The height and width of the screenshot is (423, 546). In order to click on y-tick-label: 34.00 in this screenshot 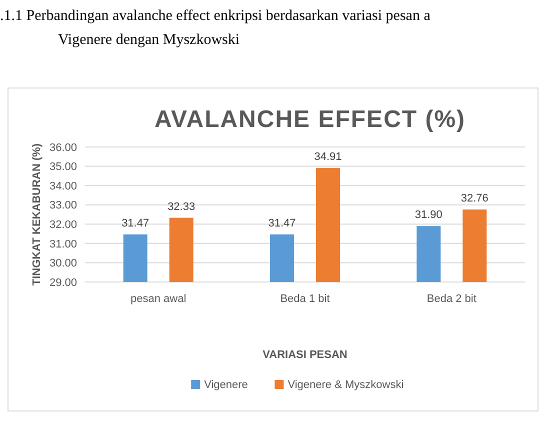, I will do `click(63, 186)`.